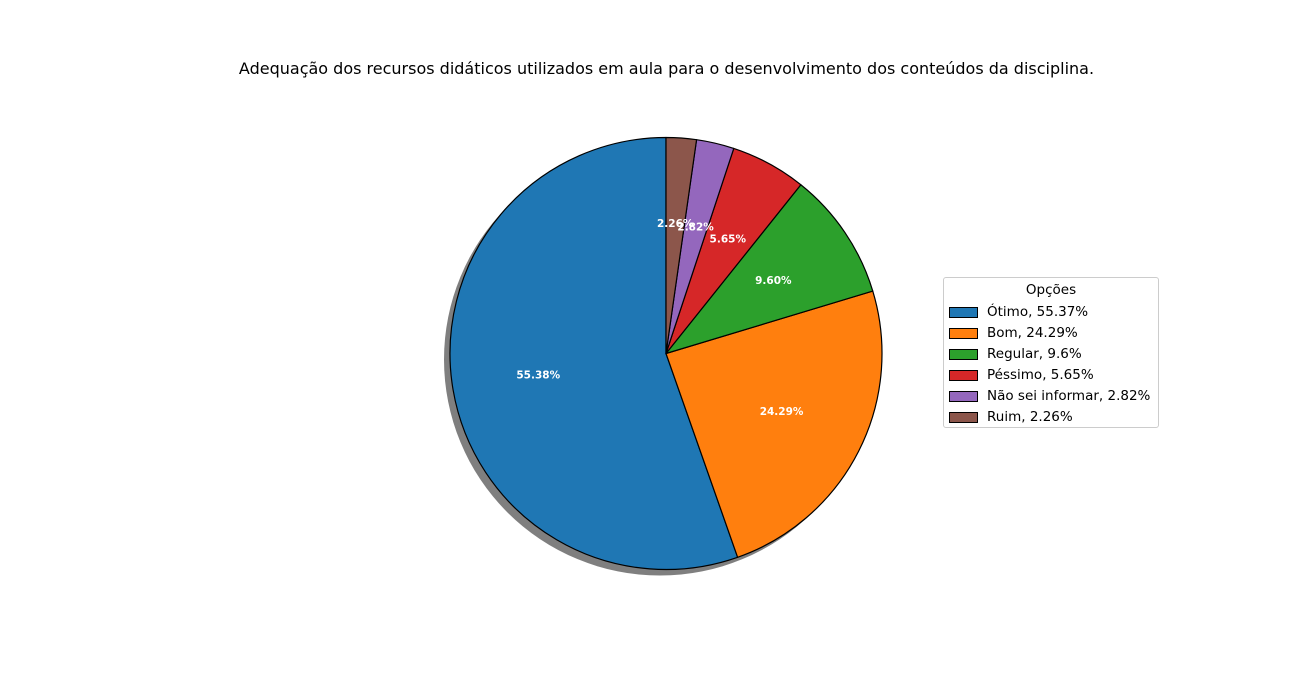 This screenshot has height=700, width=1300. I want to click on slice-percent-label: 24.29%, so click(782, 412).